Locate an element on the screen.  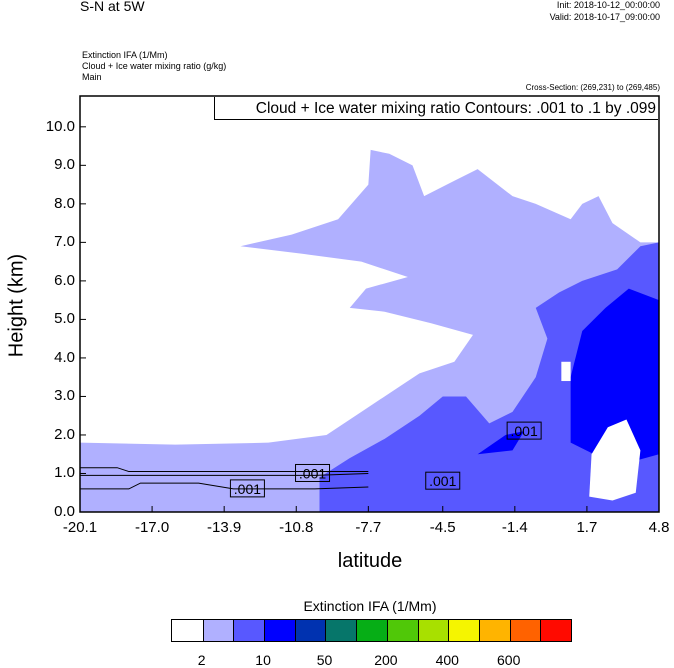
y-tick-label: 10.0 is located at coordinates (60, 126).